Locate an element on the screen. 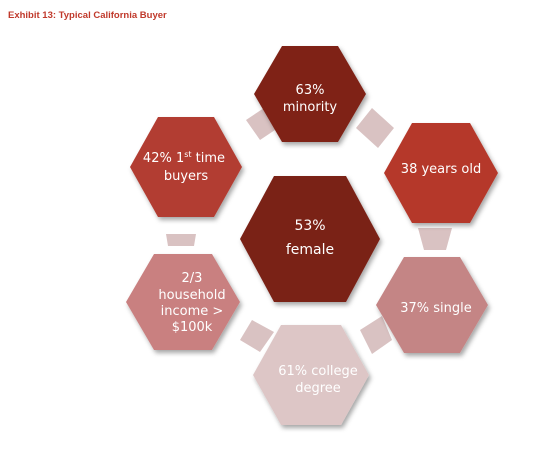 This screenshot has width=550, height=467. hexagon-center: 53% female is located at coordinates (310, 239).